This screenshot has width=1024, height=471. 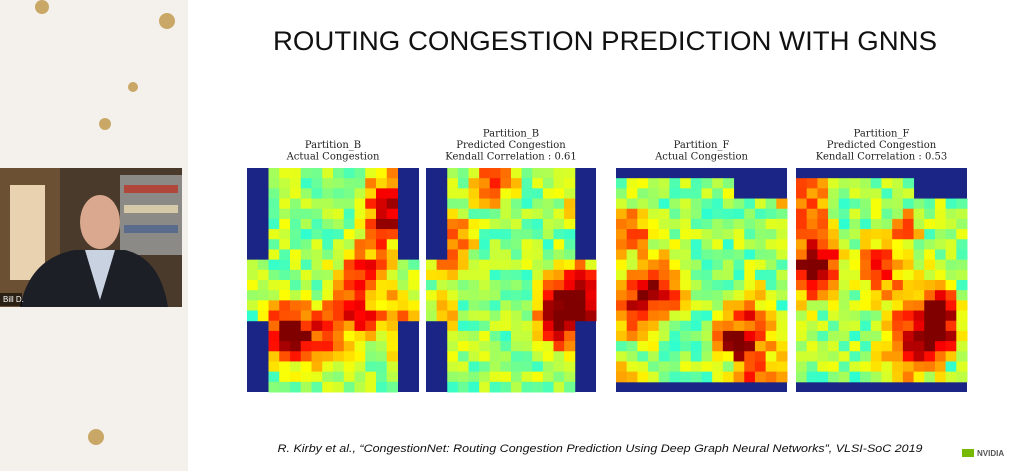 What do you see at coordinates (91, 237) in the screenshot?
I see `video-tile: Bill D.` at bounding box center [91, 237].